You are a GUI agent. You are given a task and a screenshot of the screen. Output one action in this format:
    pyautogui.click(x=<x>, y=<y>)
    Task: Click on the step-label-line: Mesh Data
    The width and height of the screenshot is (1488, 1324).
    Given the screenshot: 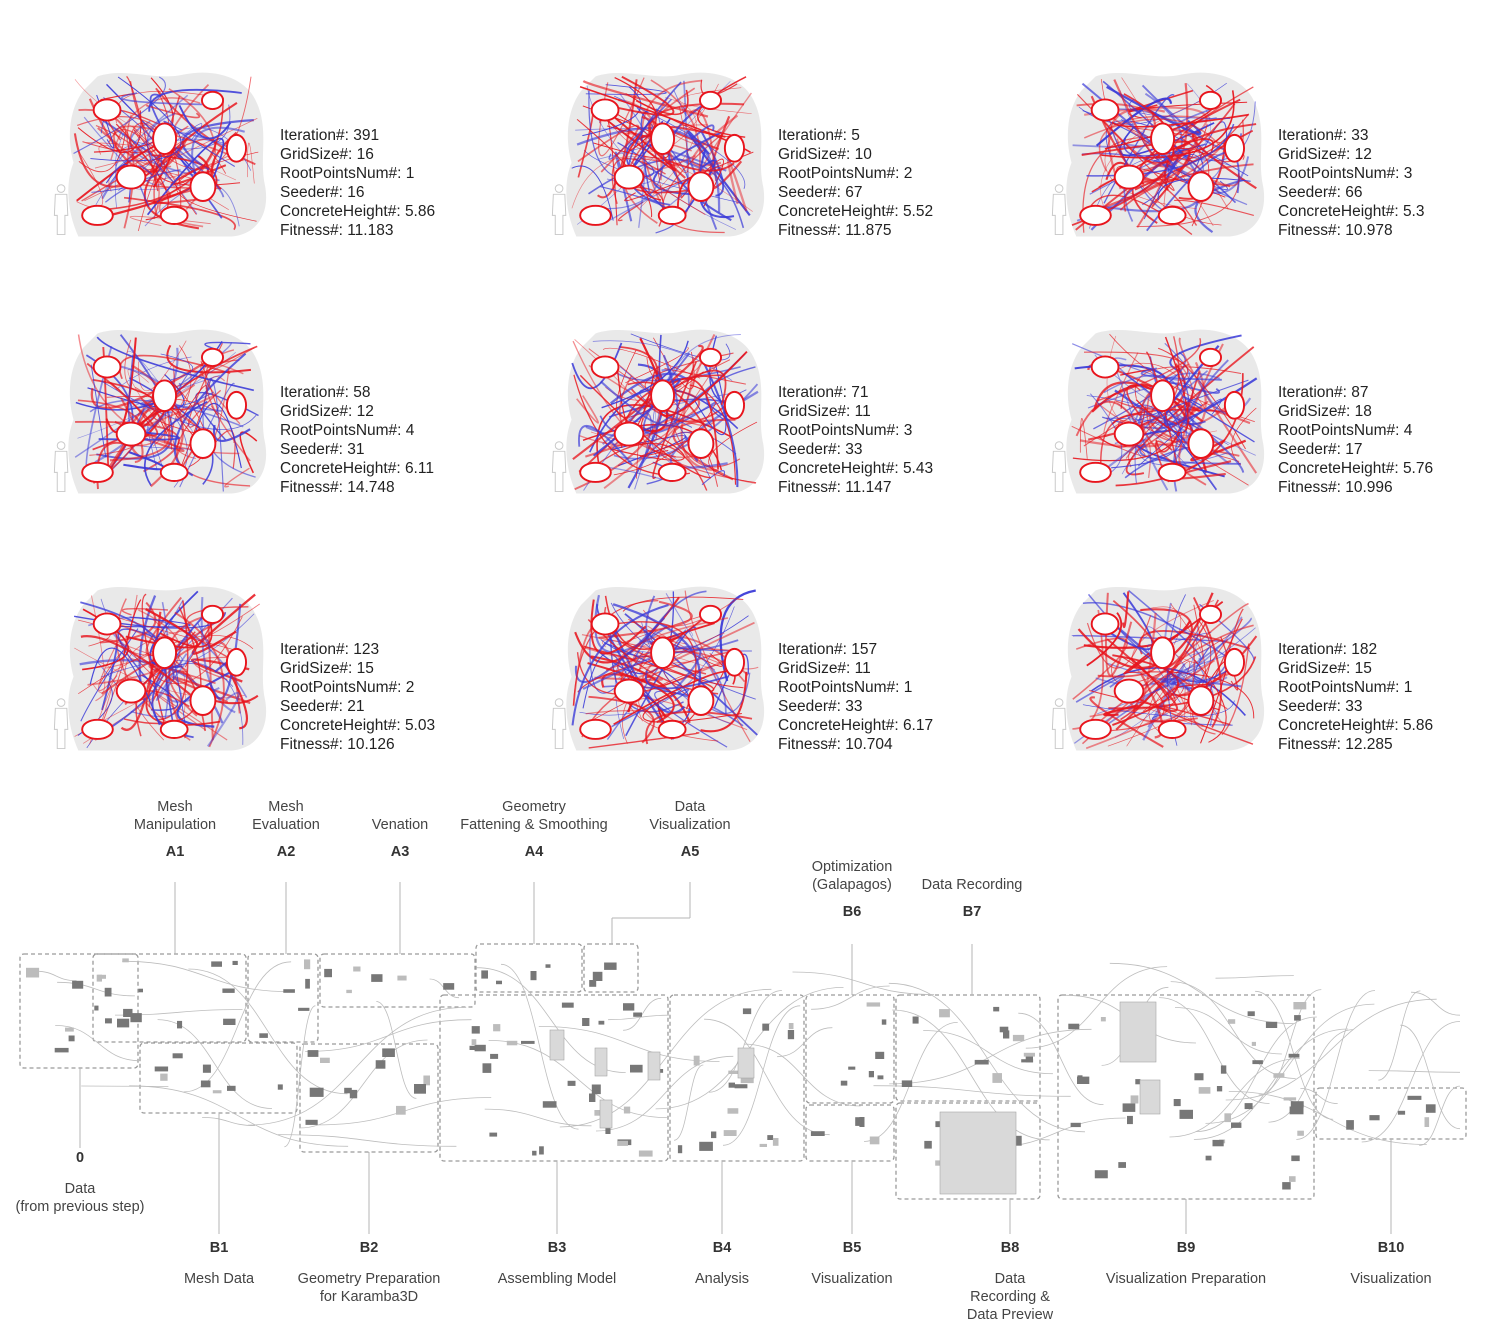 What is the action you would take?
    pyautogui.click(x=219, y=1279)
    